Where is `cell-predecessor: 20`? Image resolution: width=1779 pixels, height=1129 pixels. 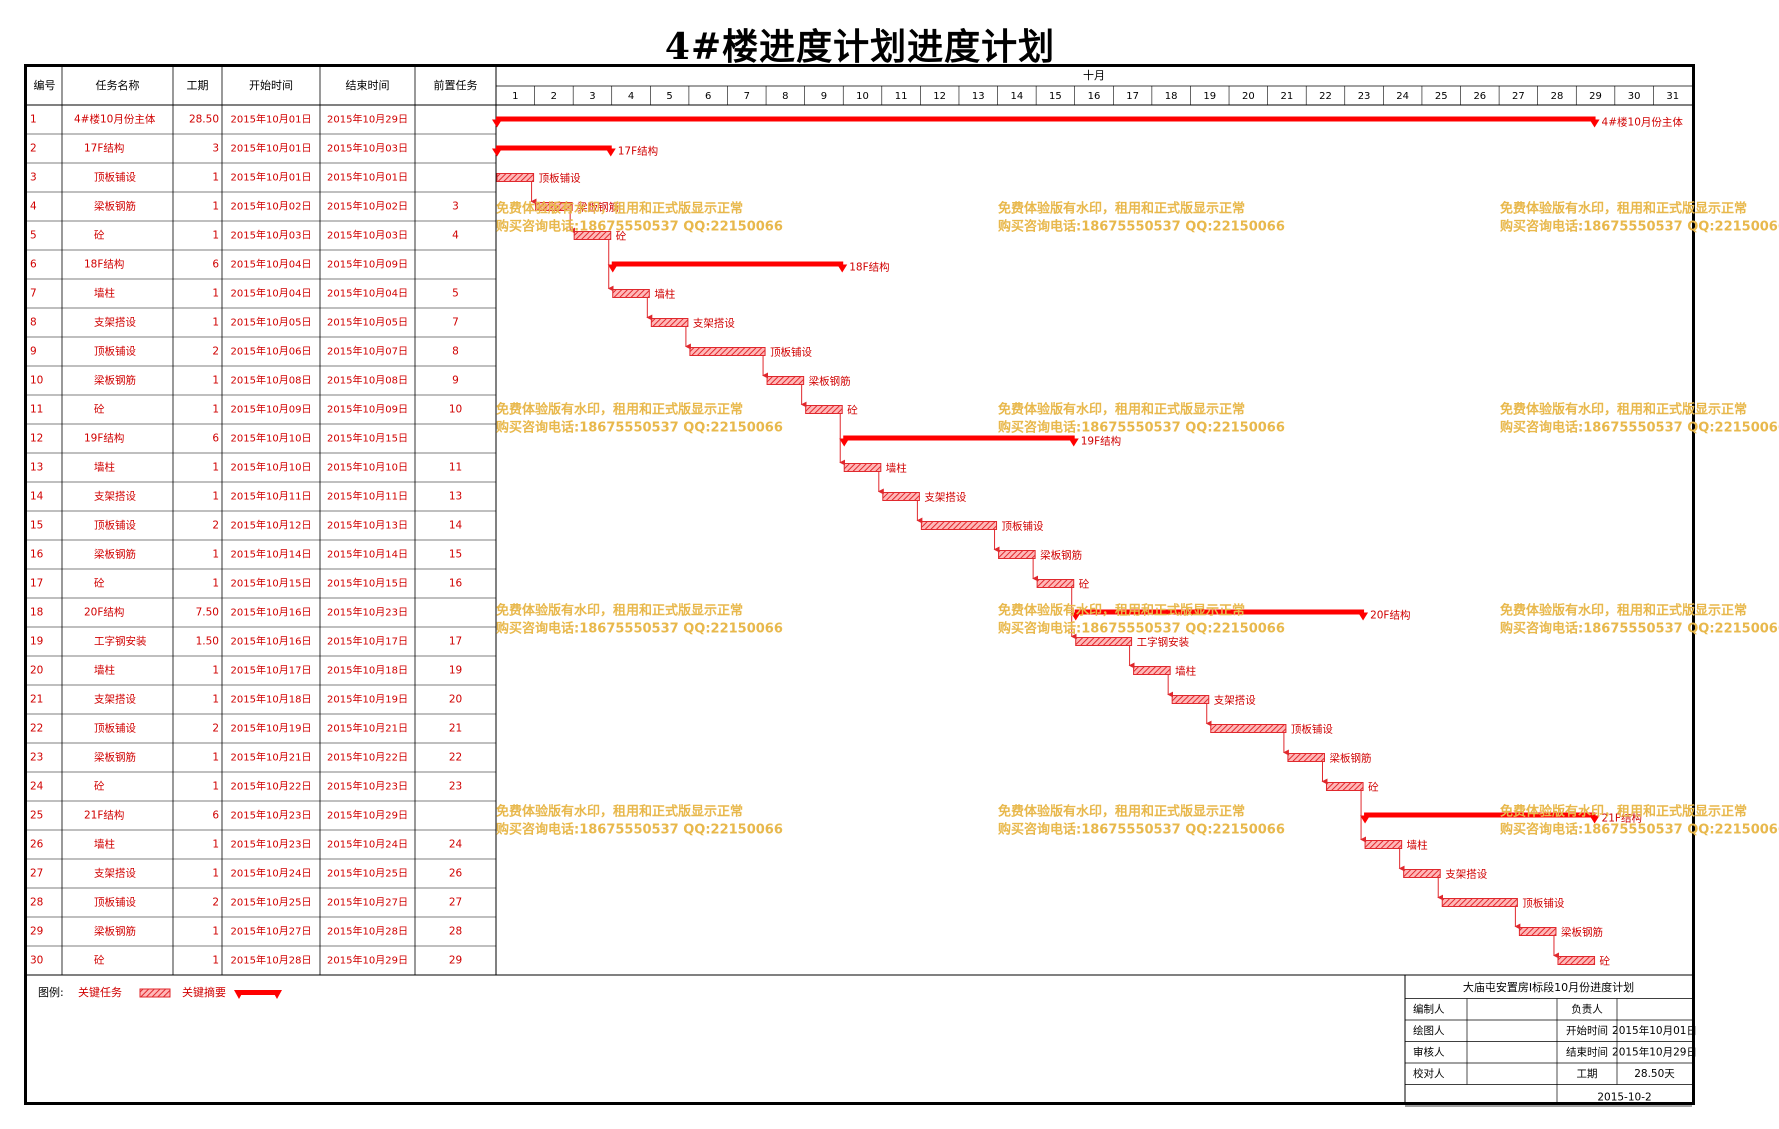 cell-predecessor: 20 is located at coordinates (455, 700).